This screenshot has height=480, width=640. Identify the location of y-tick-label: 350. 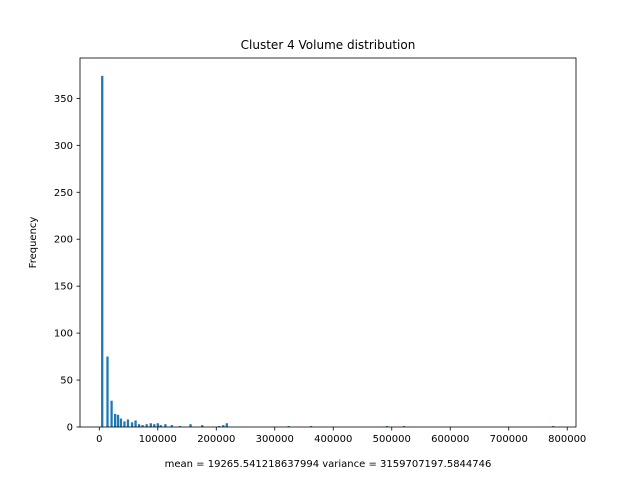
(63, 99).